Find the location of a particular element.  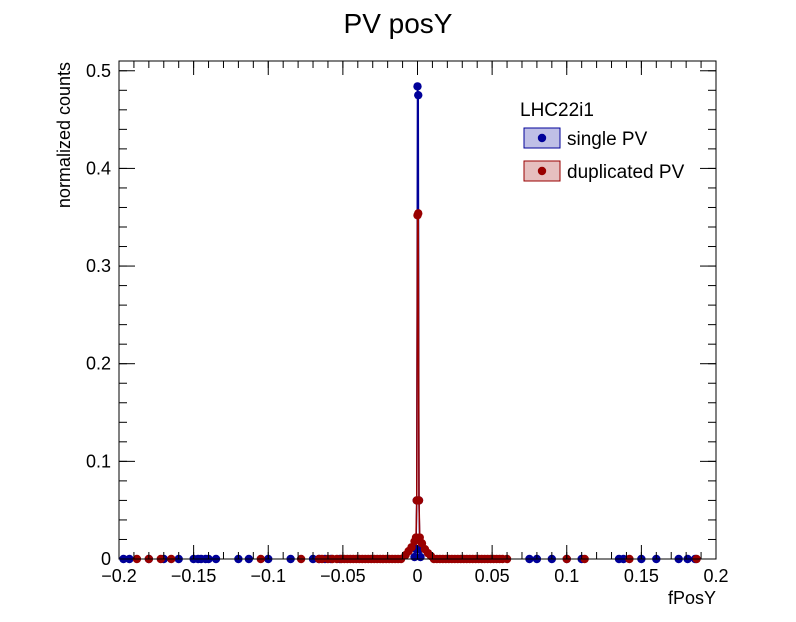

y-tick-label: 0.3 is located at coordinates (98, 266).